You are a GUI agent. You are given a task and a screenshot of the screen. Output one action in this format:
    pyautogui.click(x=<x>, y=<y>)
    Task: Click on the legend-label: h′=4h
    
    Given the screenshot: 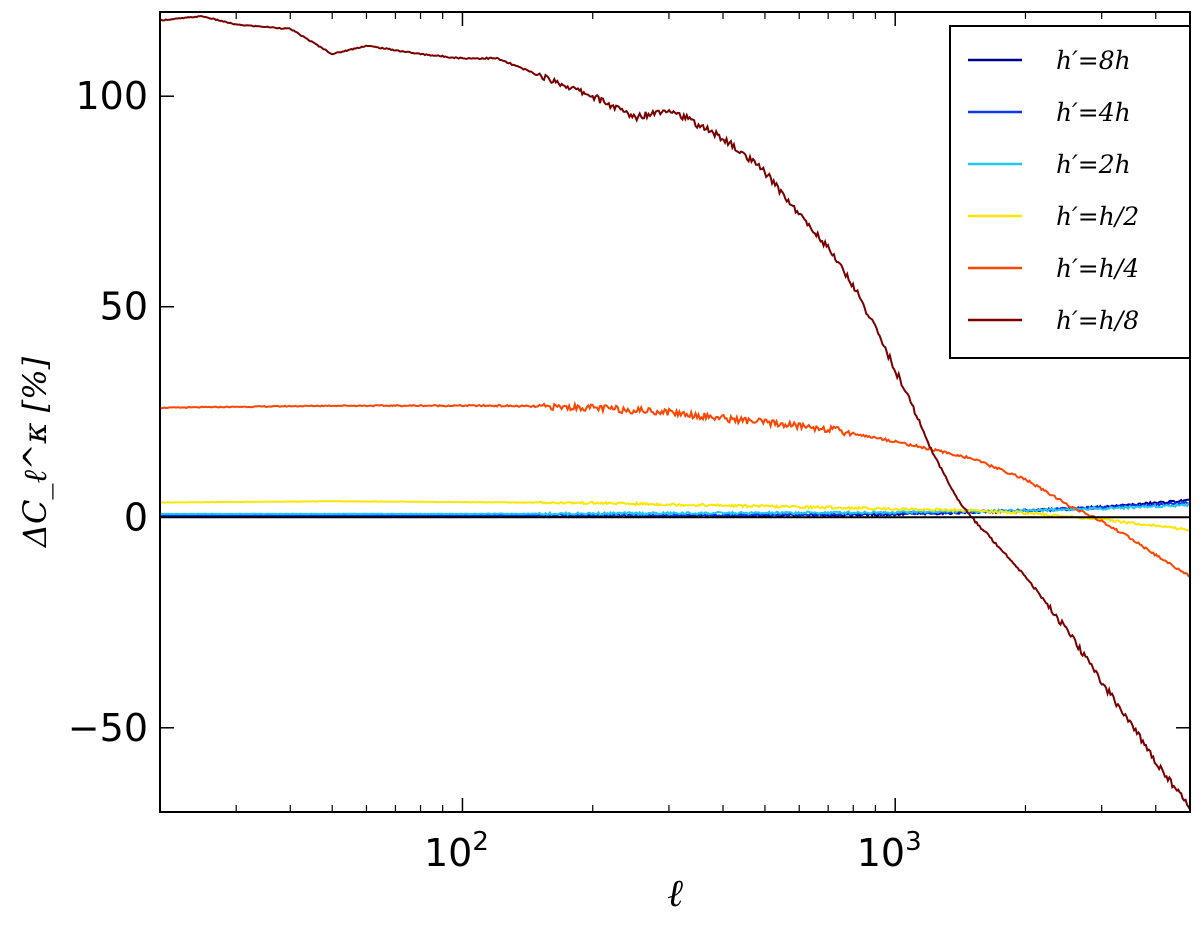 What is the action you would take?
    pyautogui.click(x=1093, y=112)
    